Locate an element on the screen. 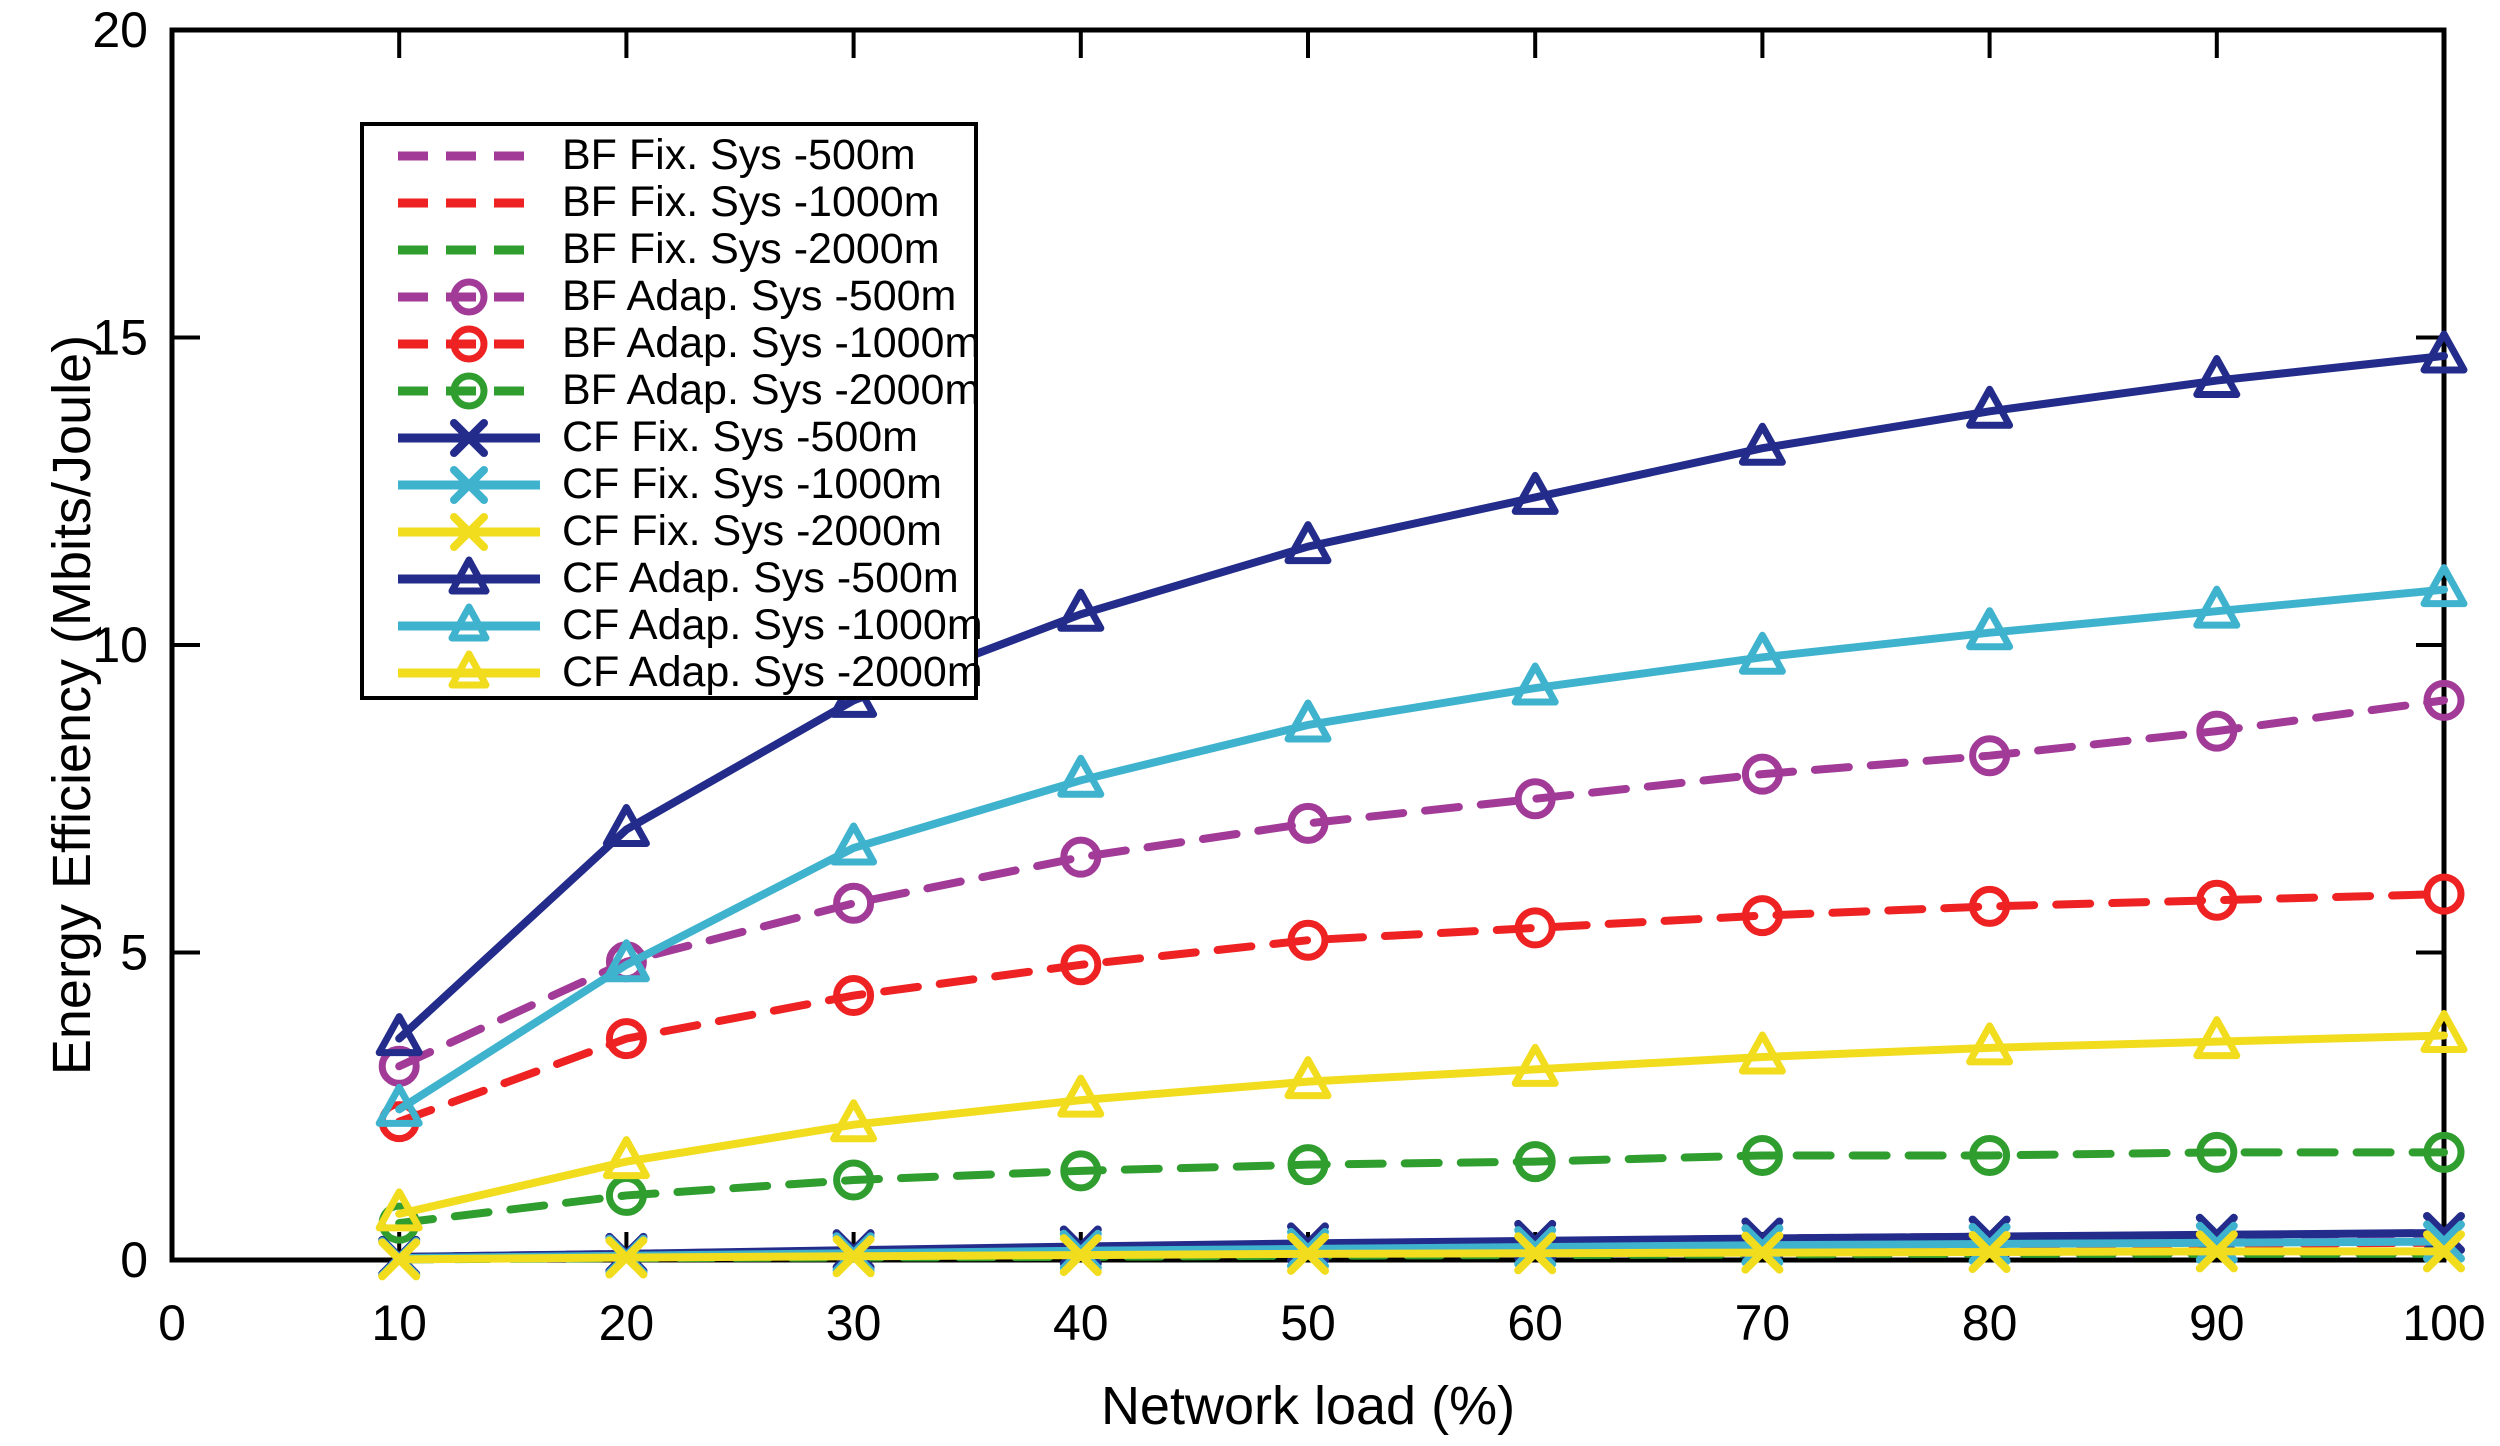 The width and height of the screenshot is (2500, 1446). y-tick-label: 20 is located at coordinates (120, 30).